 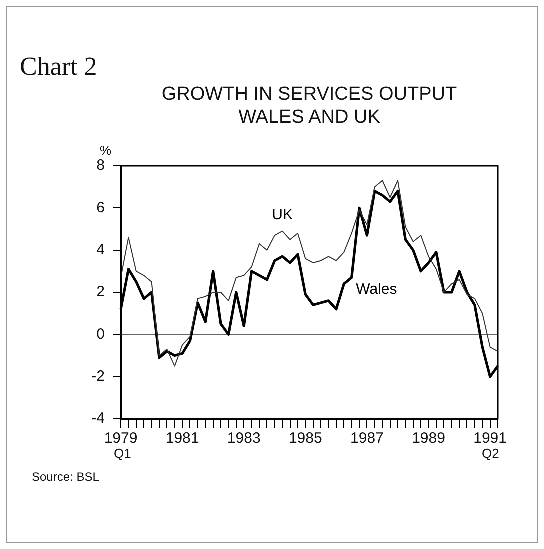 What do you see at coordinates (490, 439) in the screenshot?
I see `x-tick-label: 1991` at bounding box center [490, 439].